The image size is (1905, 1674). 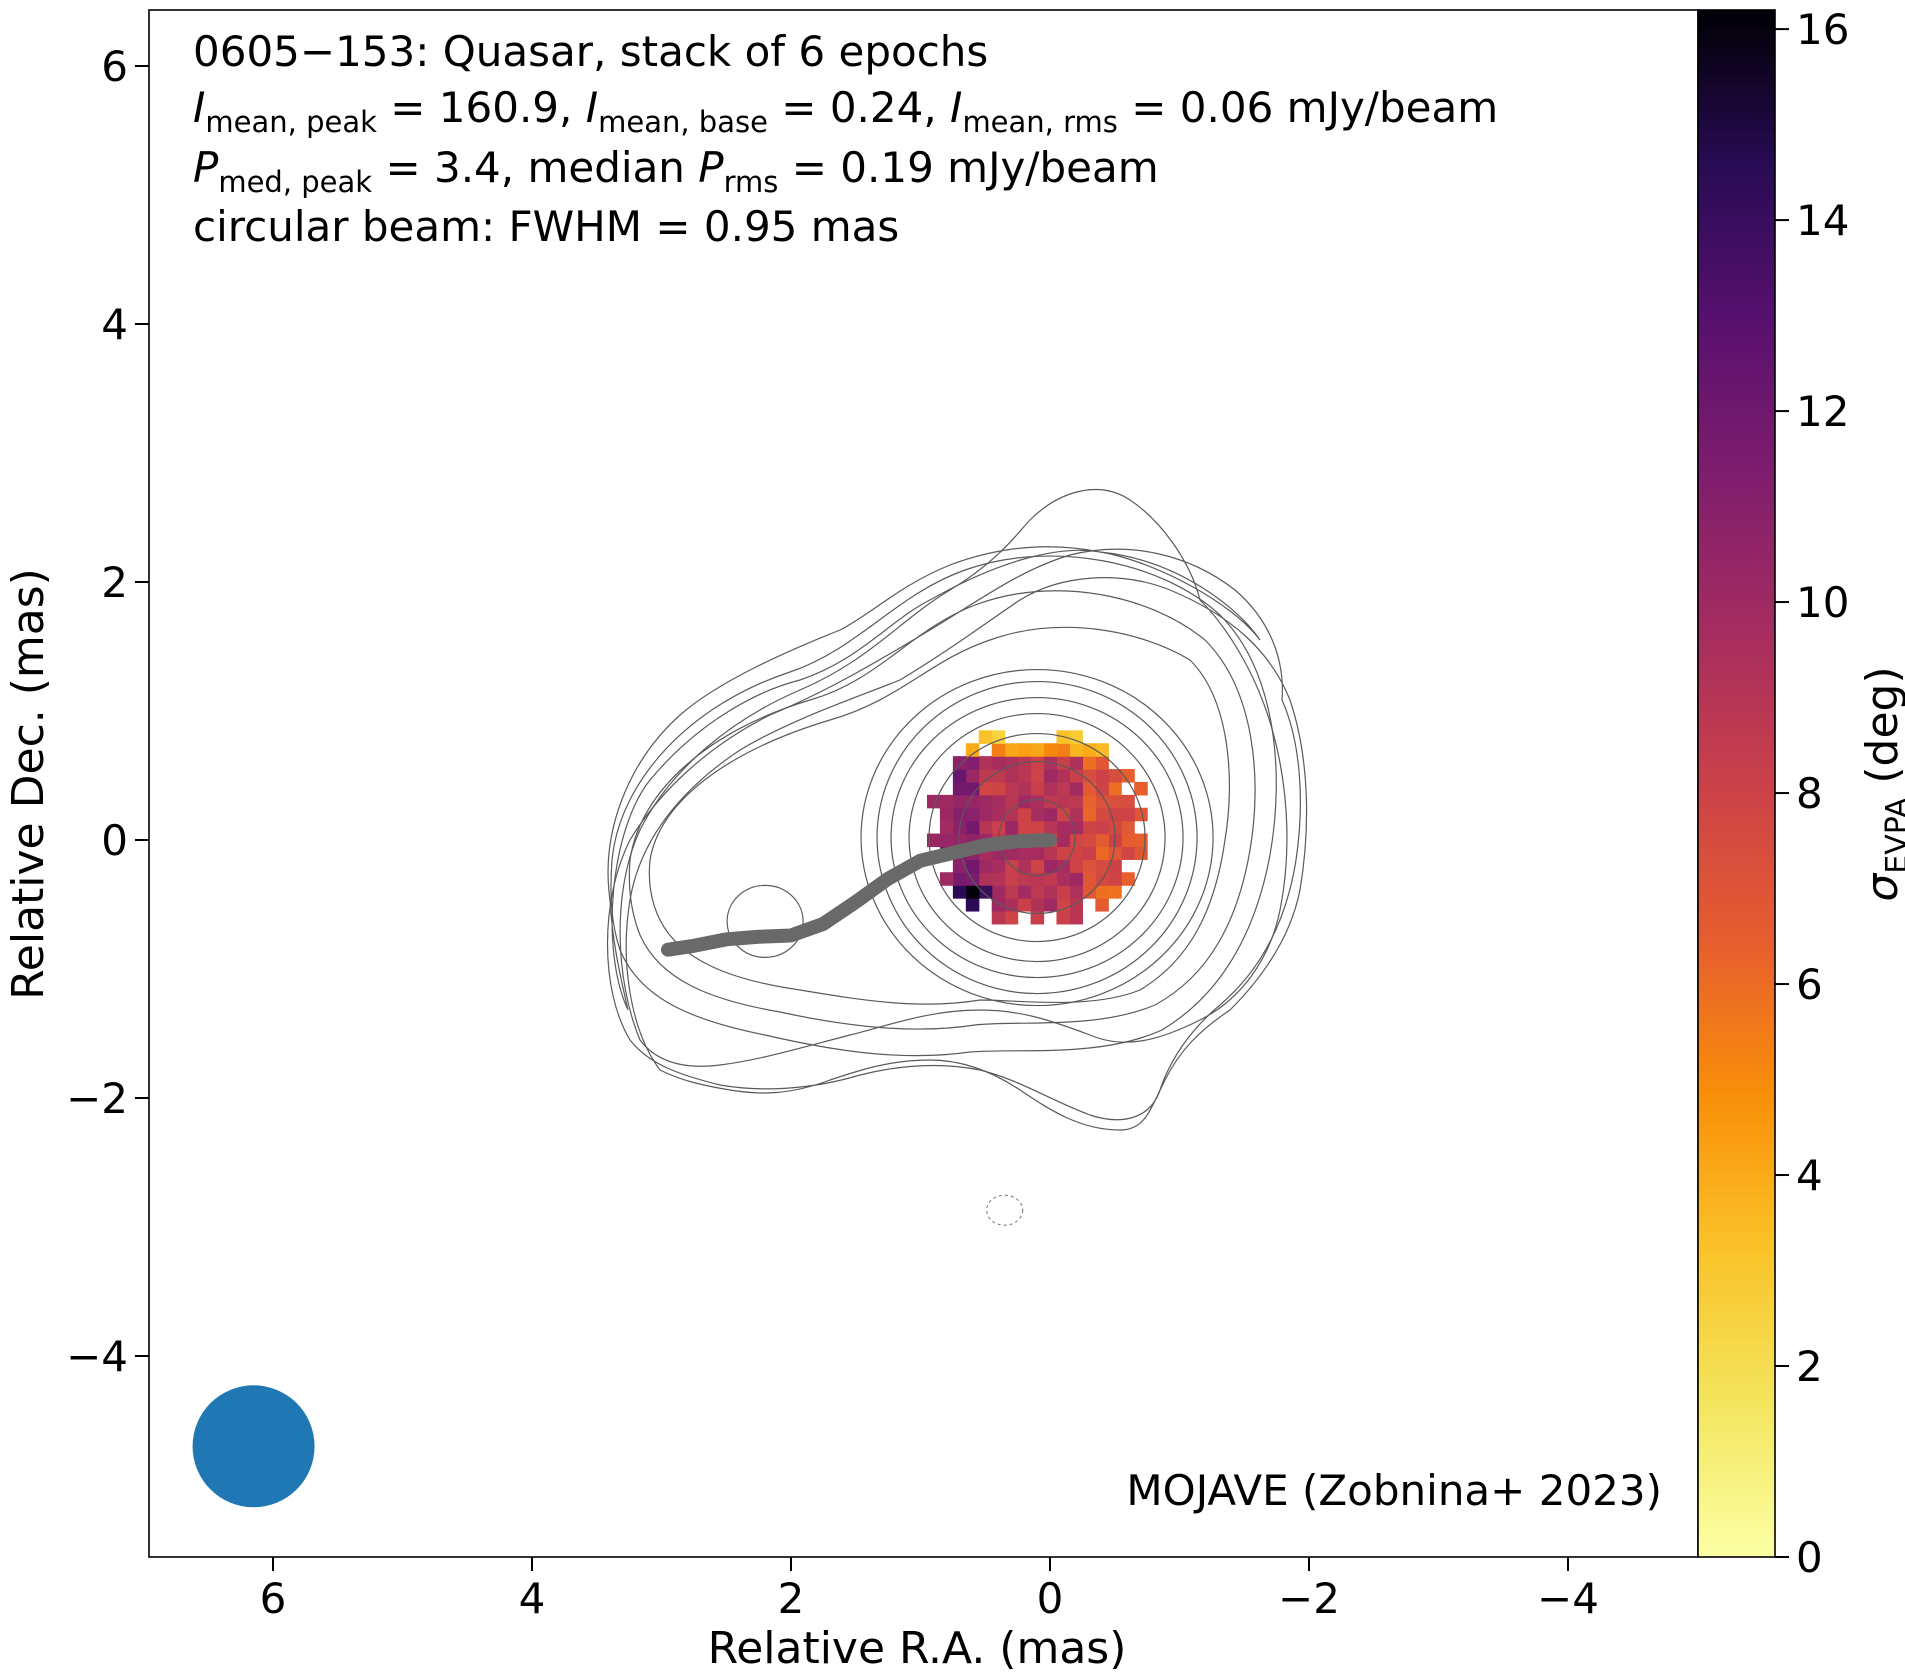 I want to click on jet-ridgeline, so click(x=858, y=895).